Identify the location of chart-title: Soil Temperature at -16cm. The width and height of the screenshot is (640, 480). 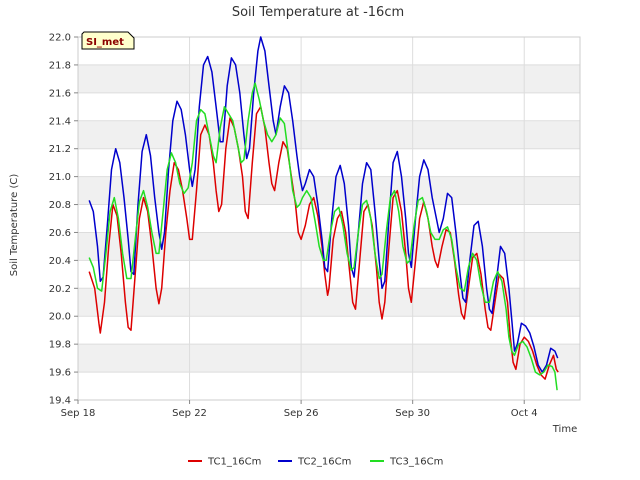
(318, 12).